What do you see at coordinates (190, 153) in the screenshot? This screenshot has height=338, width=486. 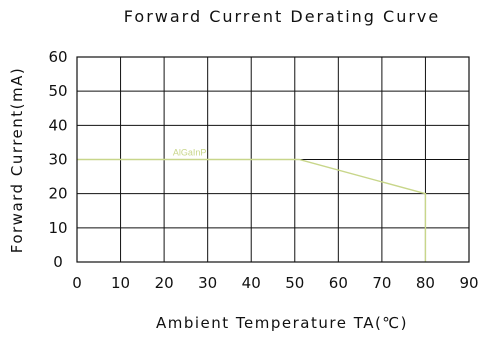 I see `series-label: AlGaInP` at bounding box center [190, 153].